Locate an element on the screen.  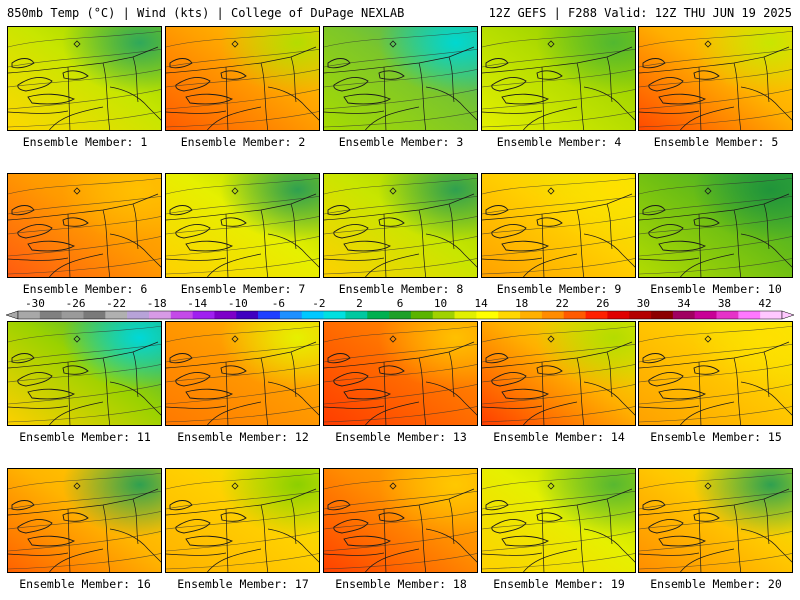
ensemble-member-label: Ensemble Member: 9 is located at coordinates (559, 289).